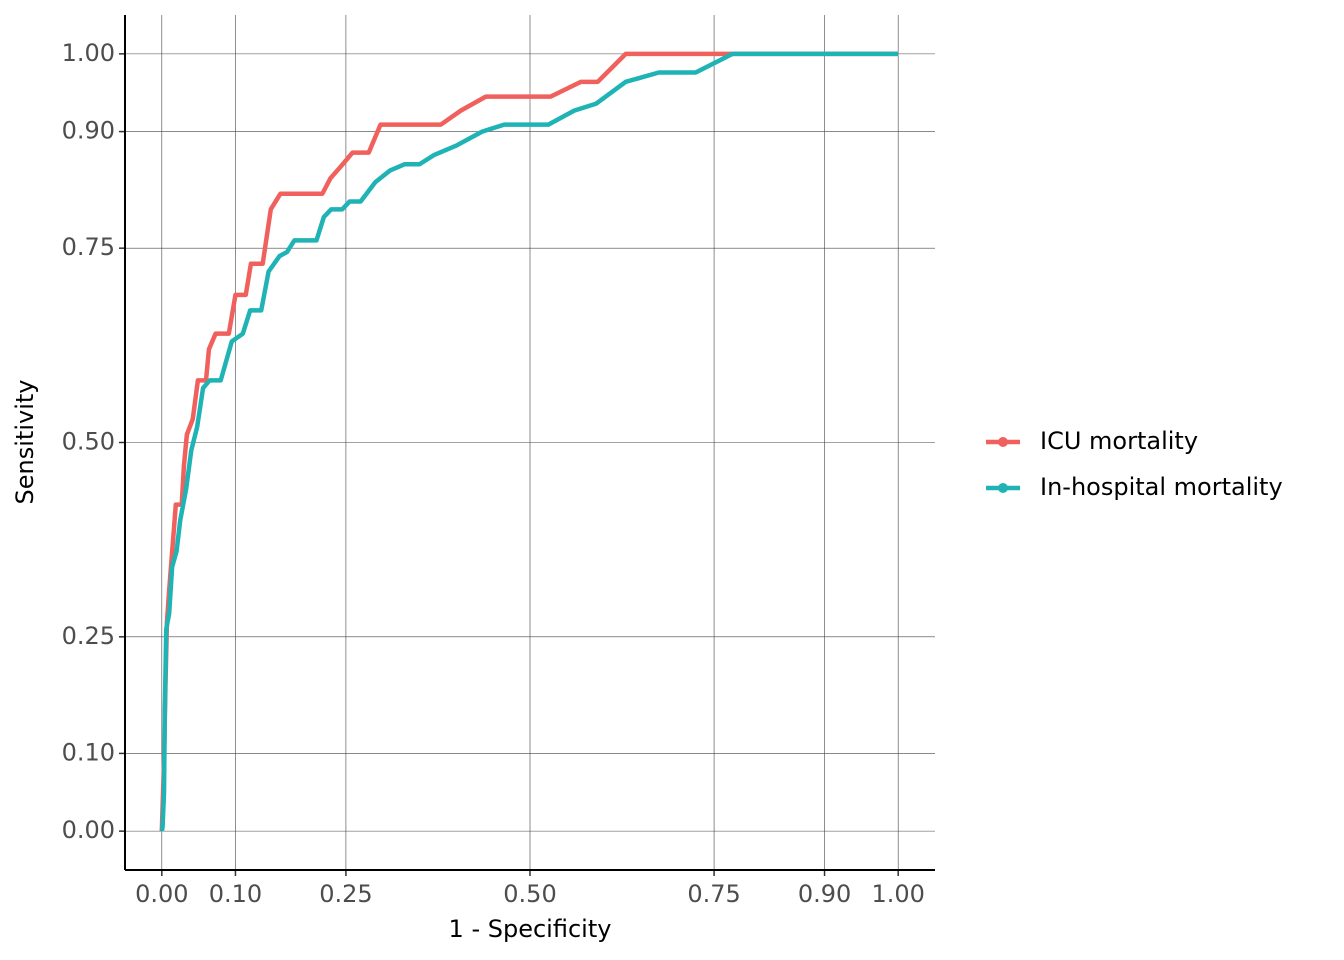 Image resolution: width=1344 pixels, height=960 pixels. Describe the element at coordinates (88, 247) in the screenshot. I see `y-tick-label: 0.75` at that location.